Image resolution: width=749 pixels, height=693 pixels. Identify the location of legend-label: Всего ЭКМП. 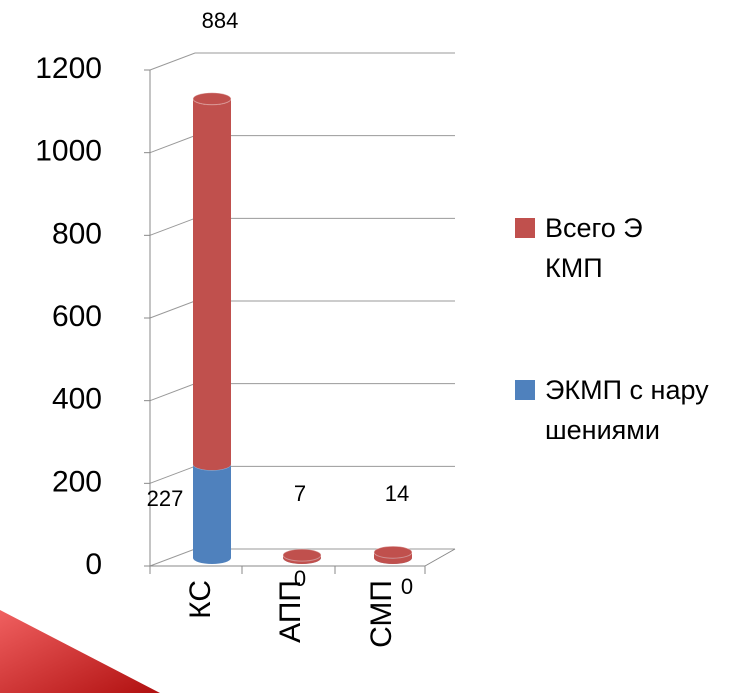
(594, 248).